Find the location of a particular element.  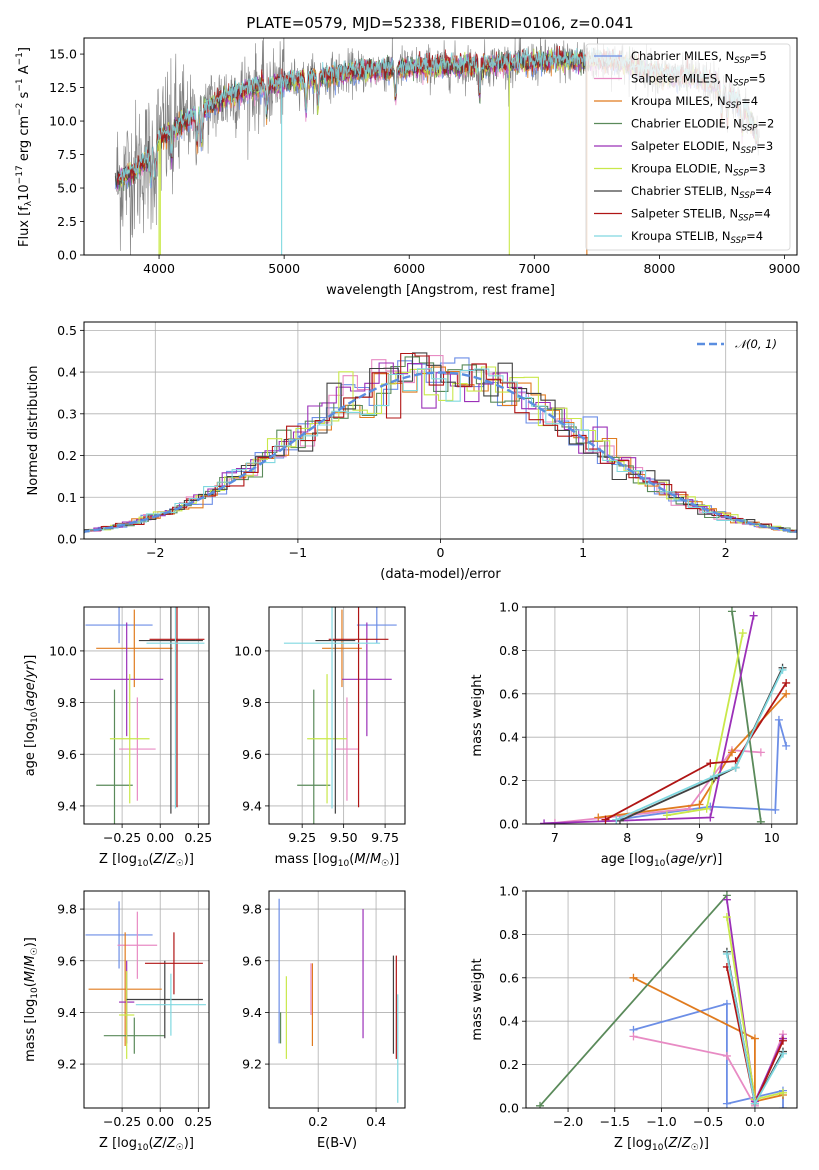

y-axis-label: age [log10(age/yr)] is located at coordinates (31, 716).